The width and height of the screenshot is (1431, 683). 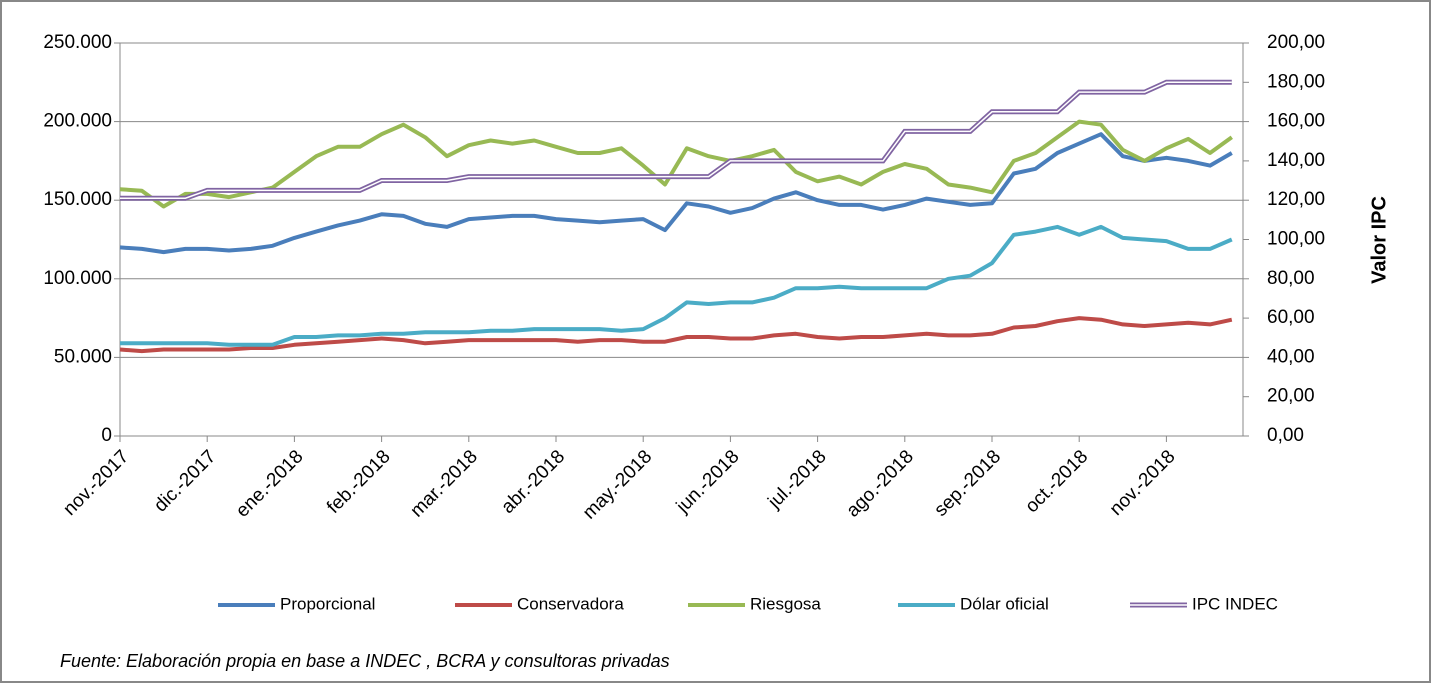 What do you see at coordinates (785, 603) in the screenshot?
I see `legend-label: Riesgosa` at bounding box center [785, 603].